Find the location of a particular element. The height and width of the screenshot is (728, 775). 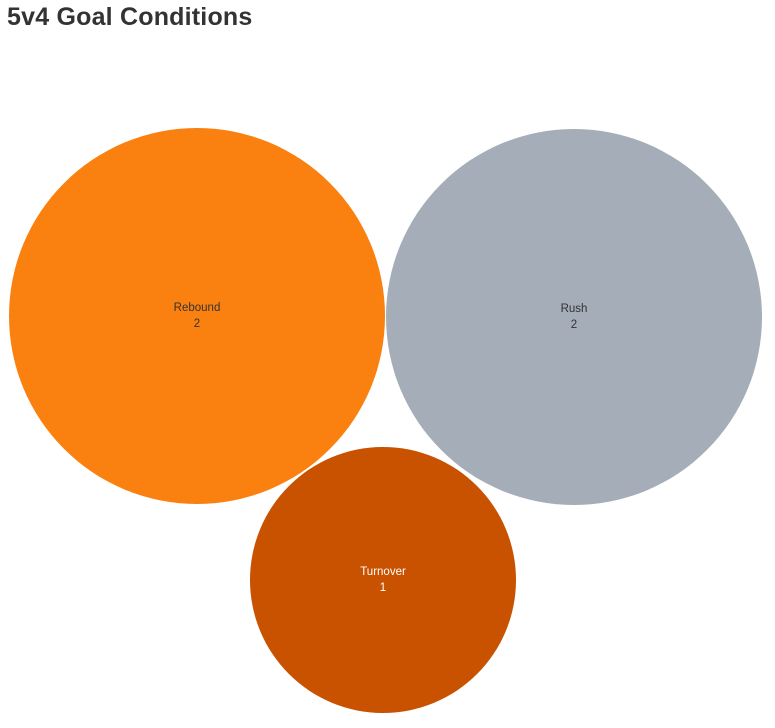

bubble-label: Rebound is located at coordinates (197, 308).